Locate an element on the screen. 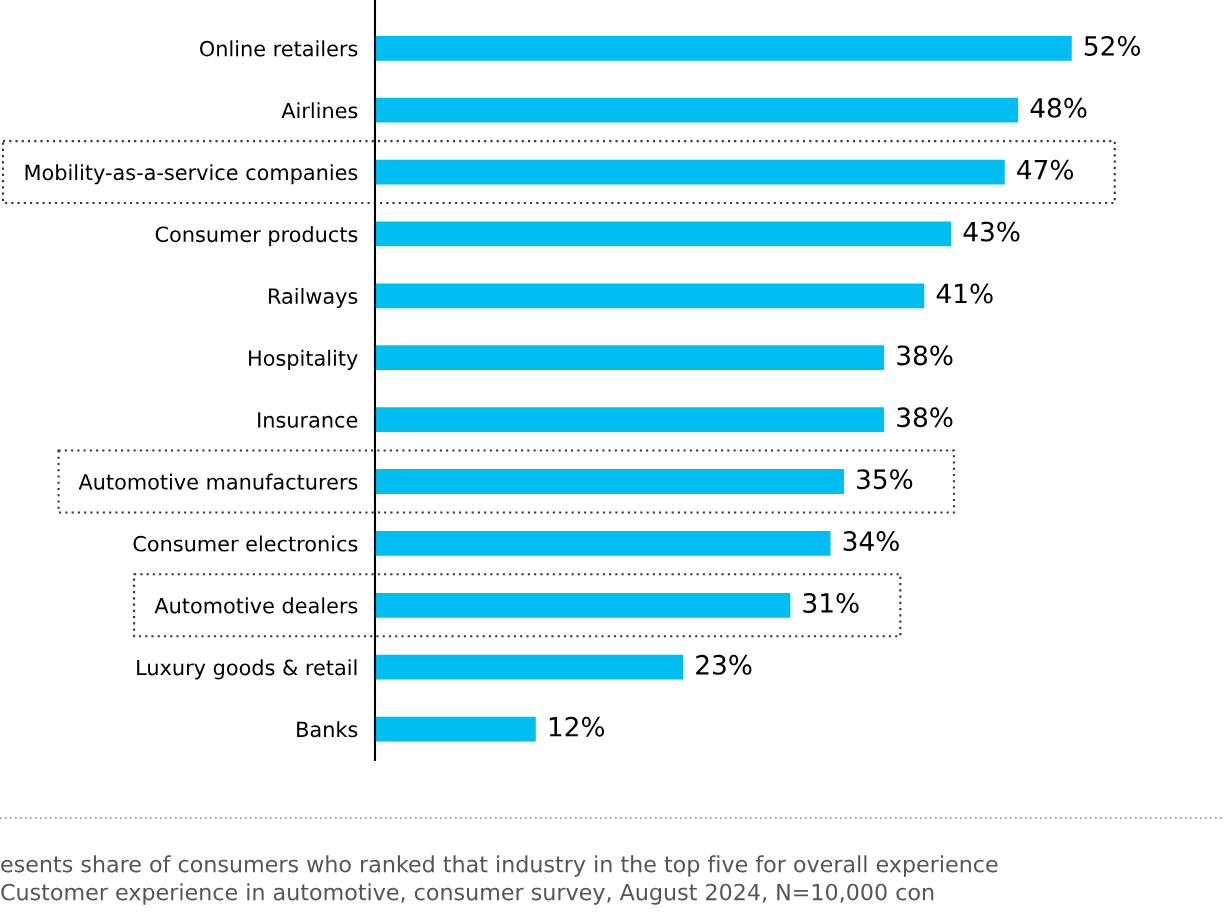  data-label: 52% is located at coordinates (1112, 45).